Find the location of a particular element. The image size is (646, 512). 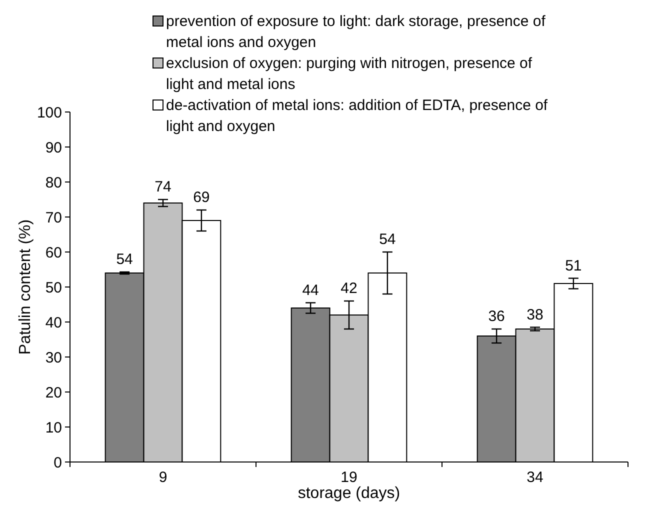

y-tick-label: 30 is located at coordinates (53, 357).